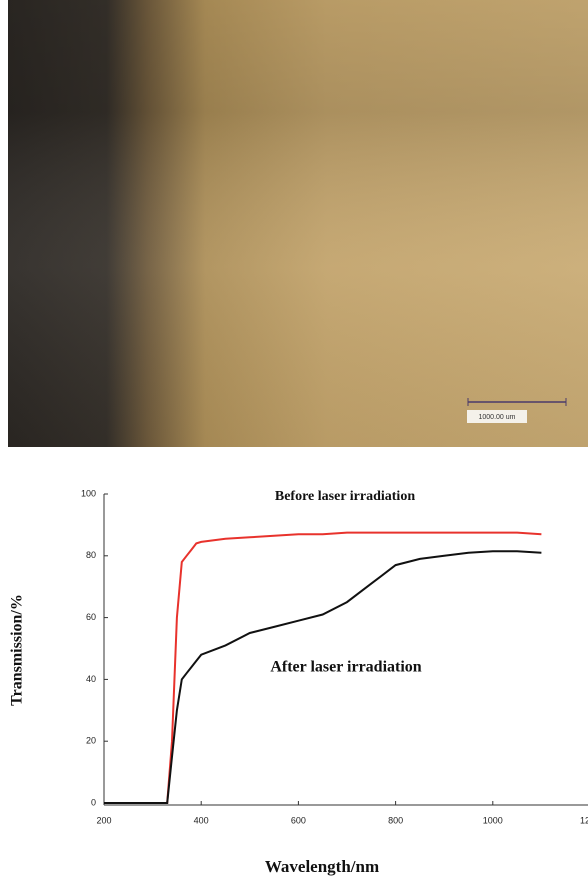 The image size is (588, 879). I want to click on y-tick-label: 0, so click(93, 802).